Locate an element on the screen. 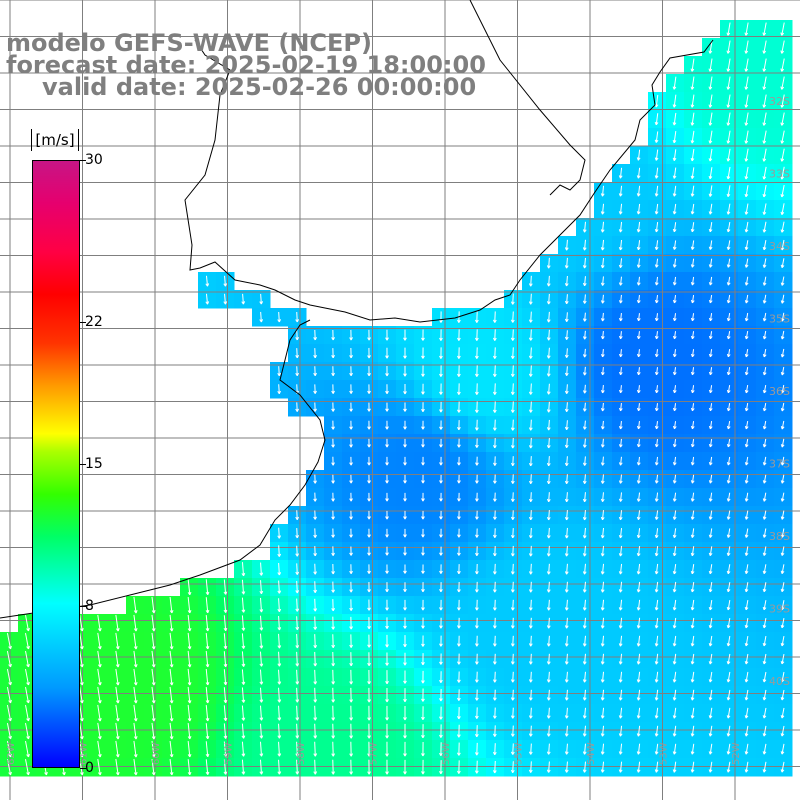 Image resolution: width=800 pixels, height=800 pixels. title-model: modelo GEFS-WAVE (NCEP) is located at coordinates (189, 43).